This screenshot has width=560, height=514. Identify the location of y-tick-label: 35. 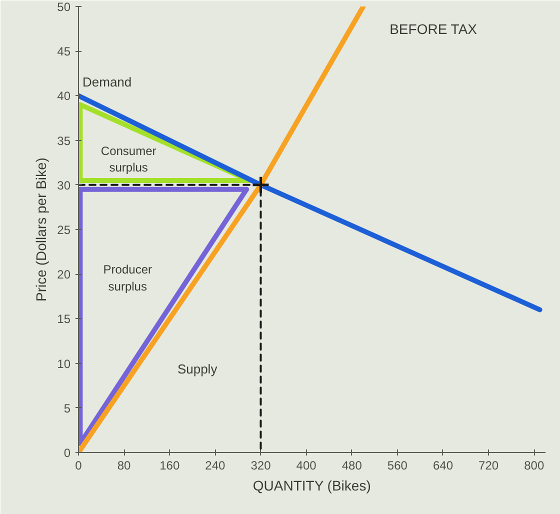
(64, 141).